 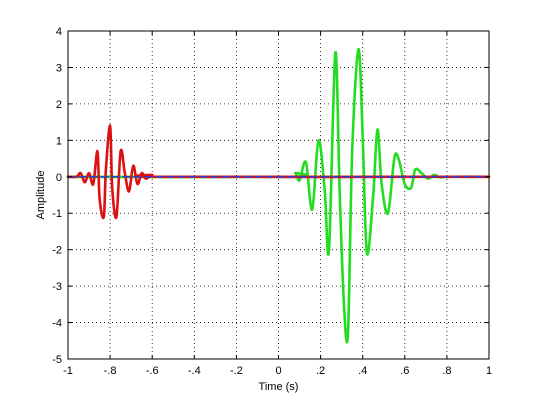 I want to click on y-tick-label: 1, so click(x=59, y=141).